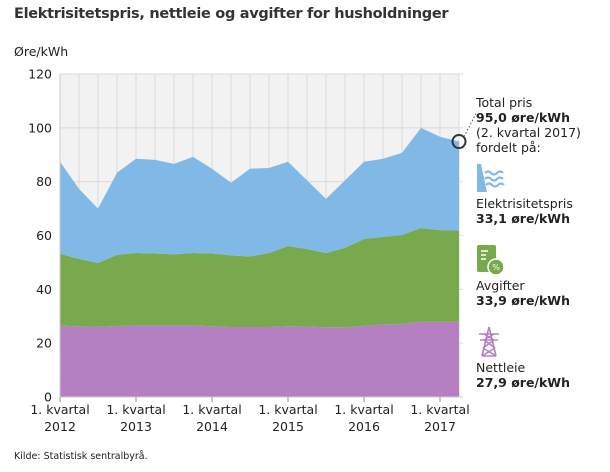 This screenshot has width=610, height=472. I want to click on x-tick-year: 2016, so click(364, 426).